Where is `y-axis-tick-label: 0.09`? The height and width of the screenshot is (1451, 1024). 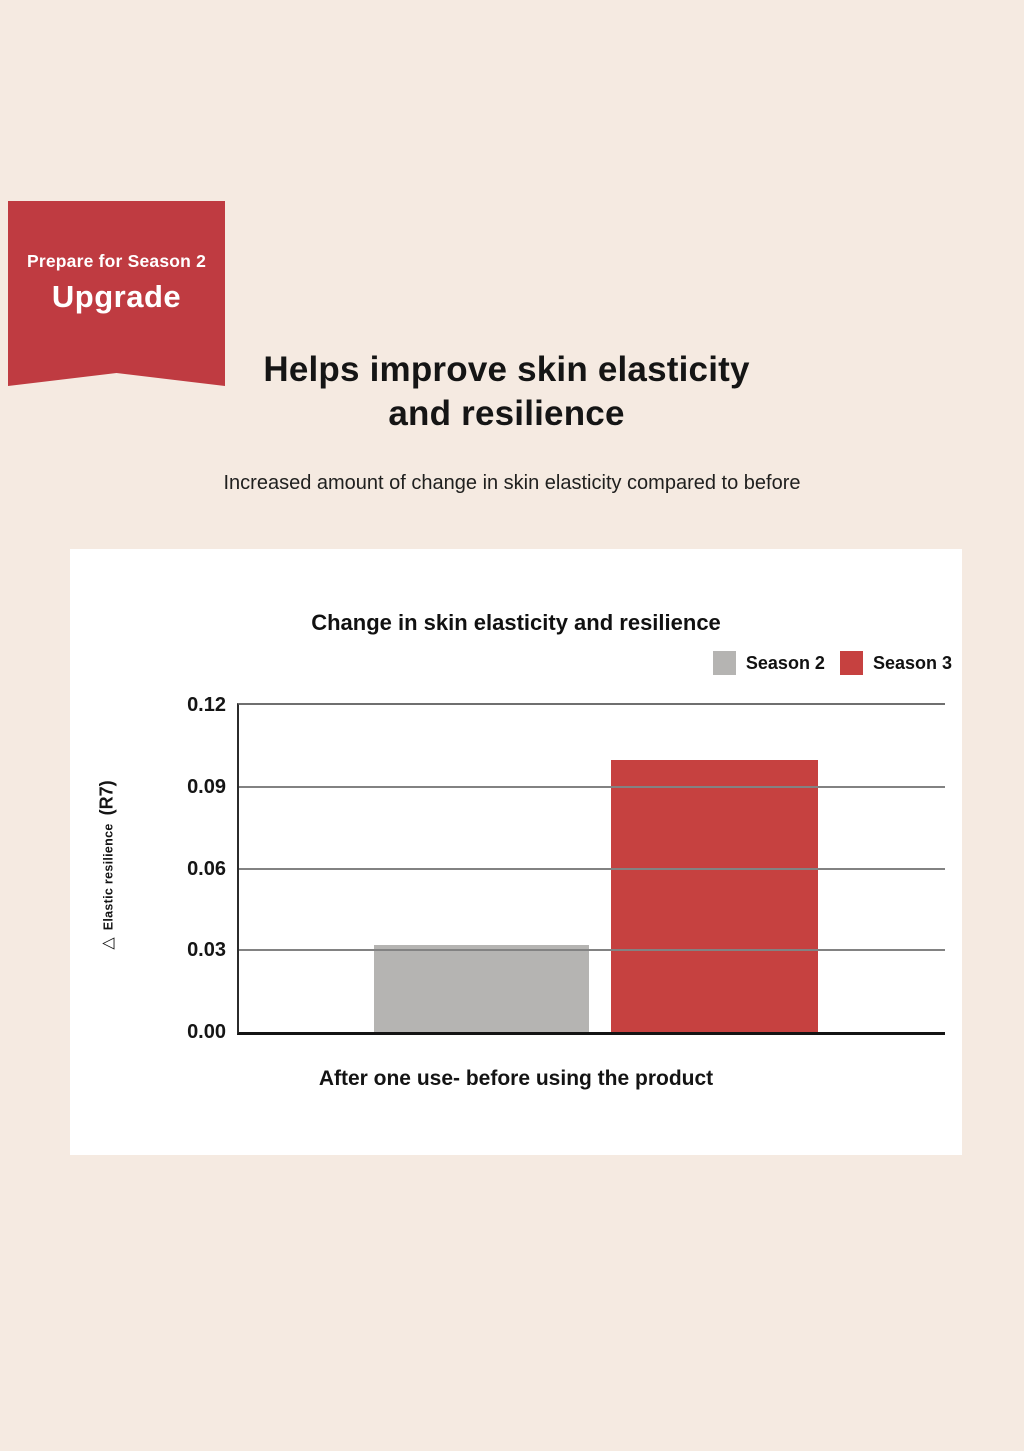 y-axis-tick-label: 0.09 is located at coordinates (206, 786).